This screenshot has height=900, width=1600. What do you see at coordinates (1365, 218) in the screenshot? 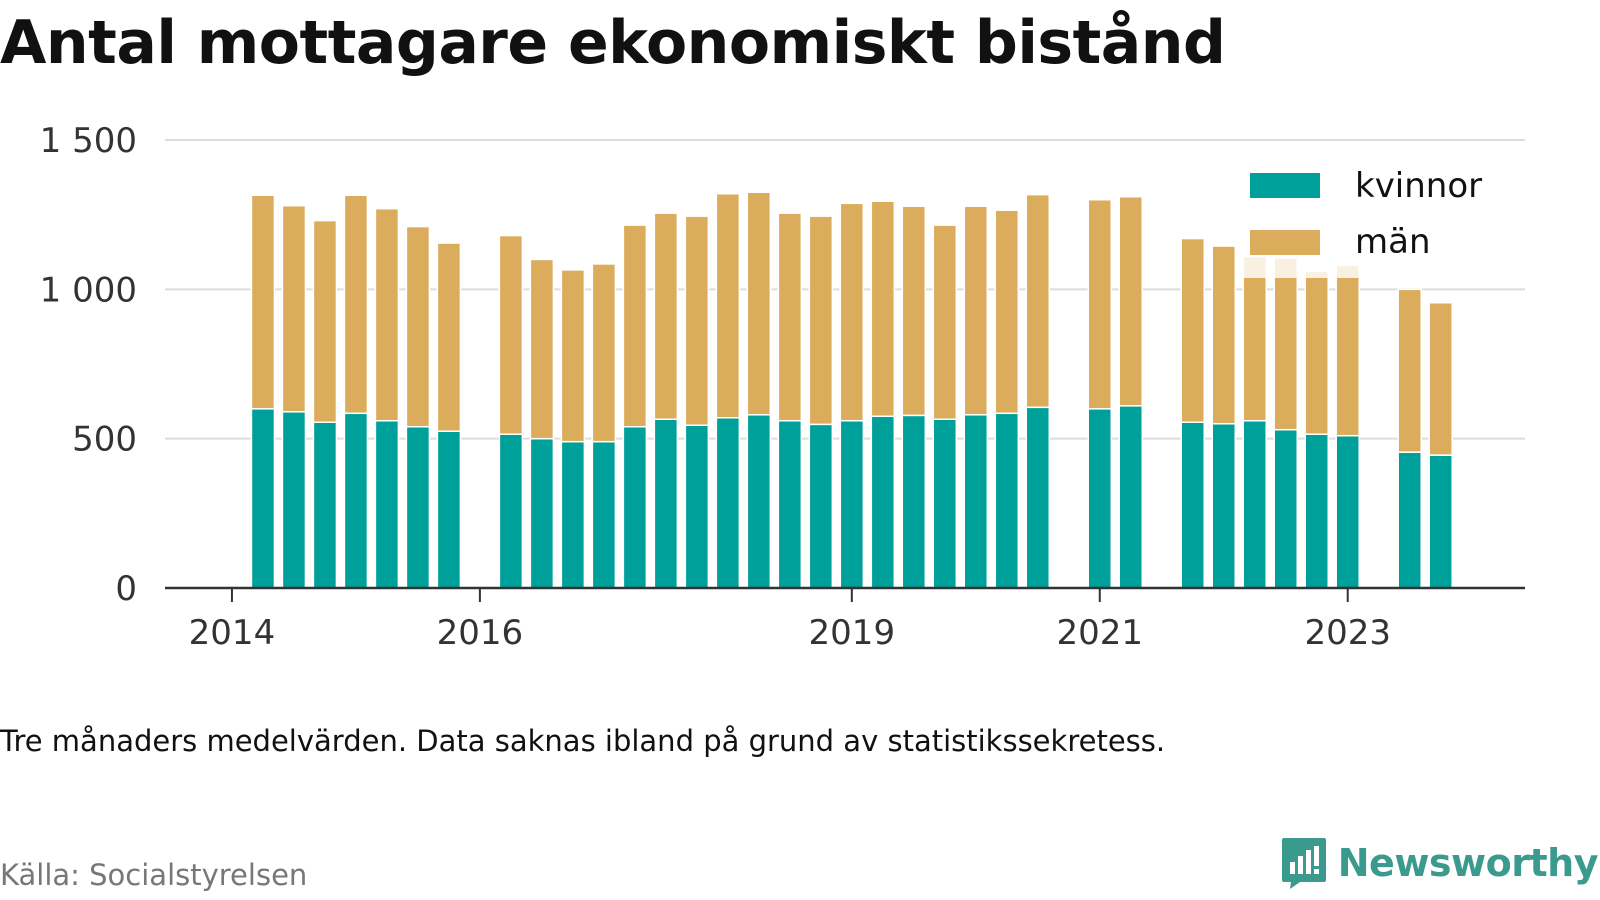
I see `legend: kvinnor män` at bounding box center [1365, 218].